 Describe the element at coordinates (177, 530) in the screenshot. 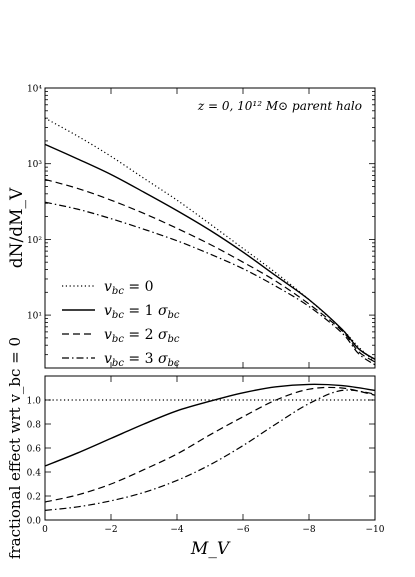

I see `bottom-xtick-label: −4` at that location.